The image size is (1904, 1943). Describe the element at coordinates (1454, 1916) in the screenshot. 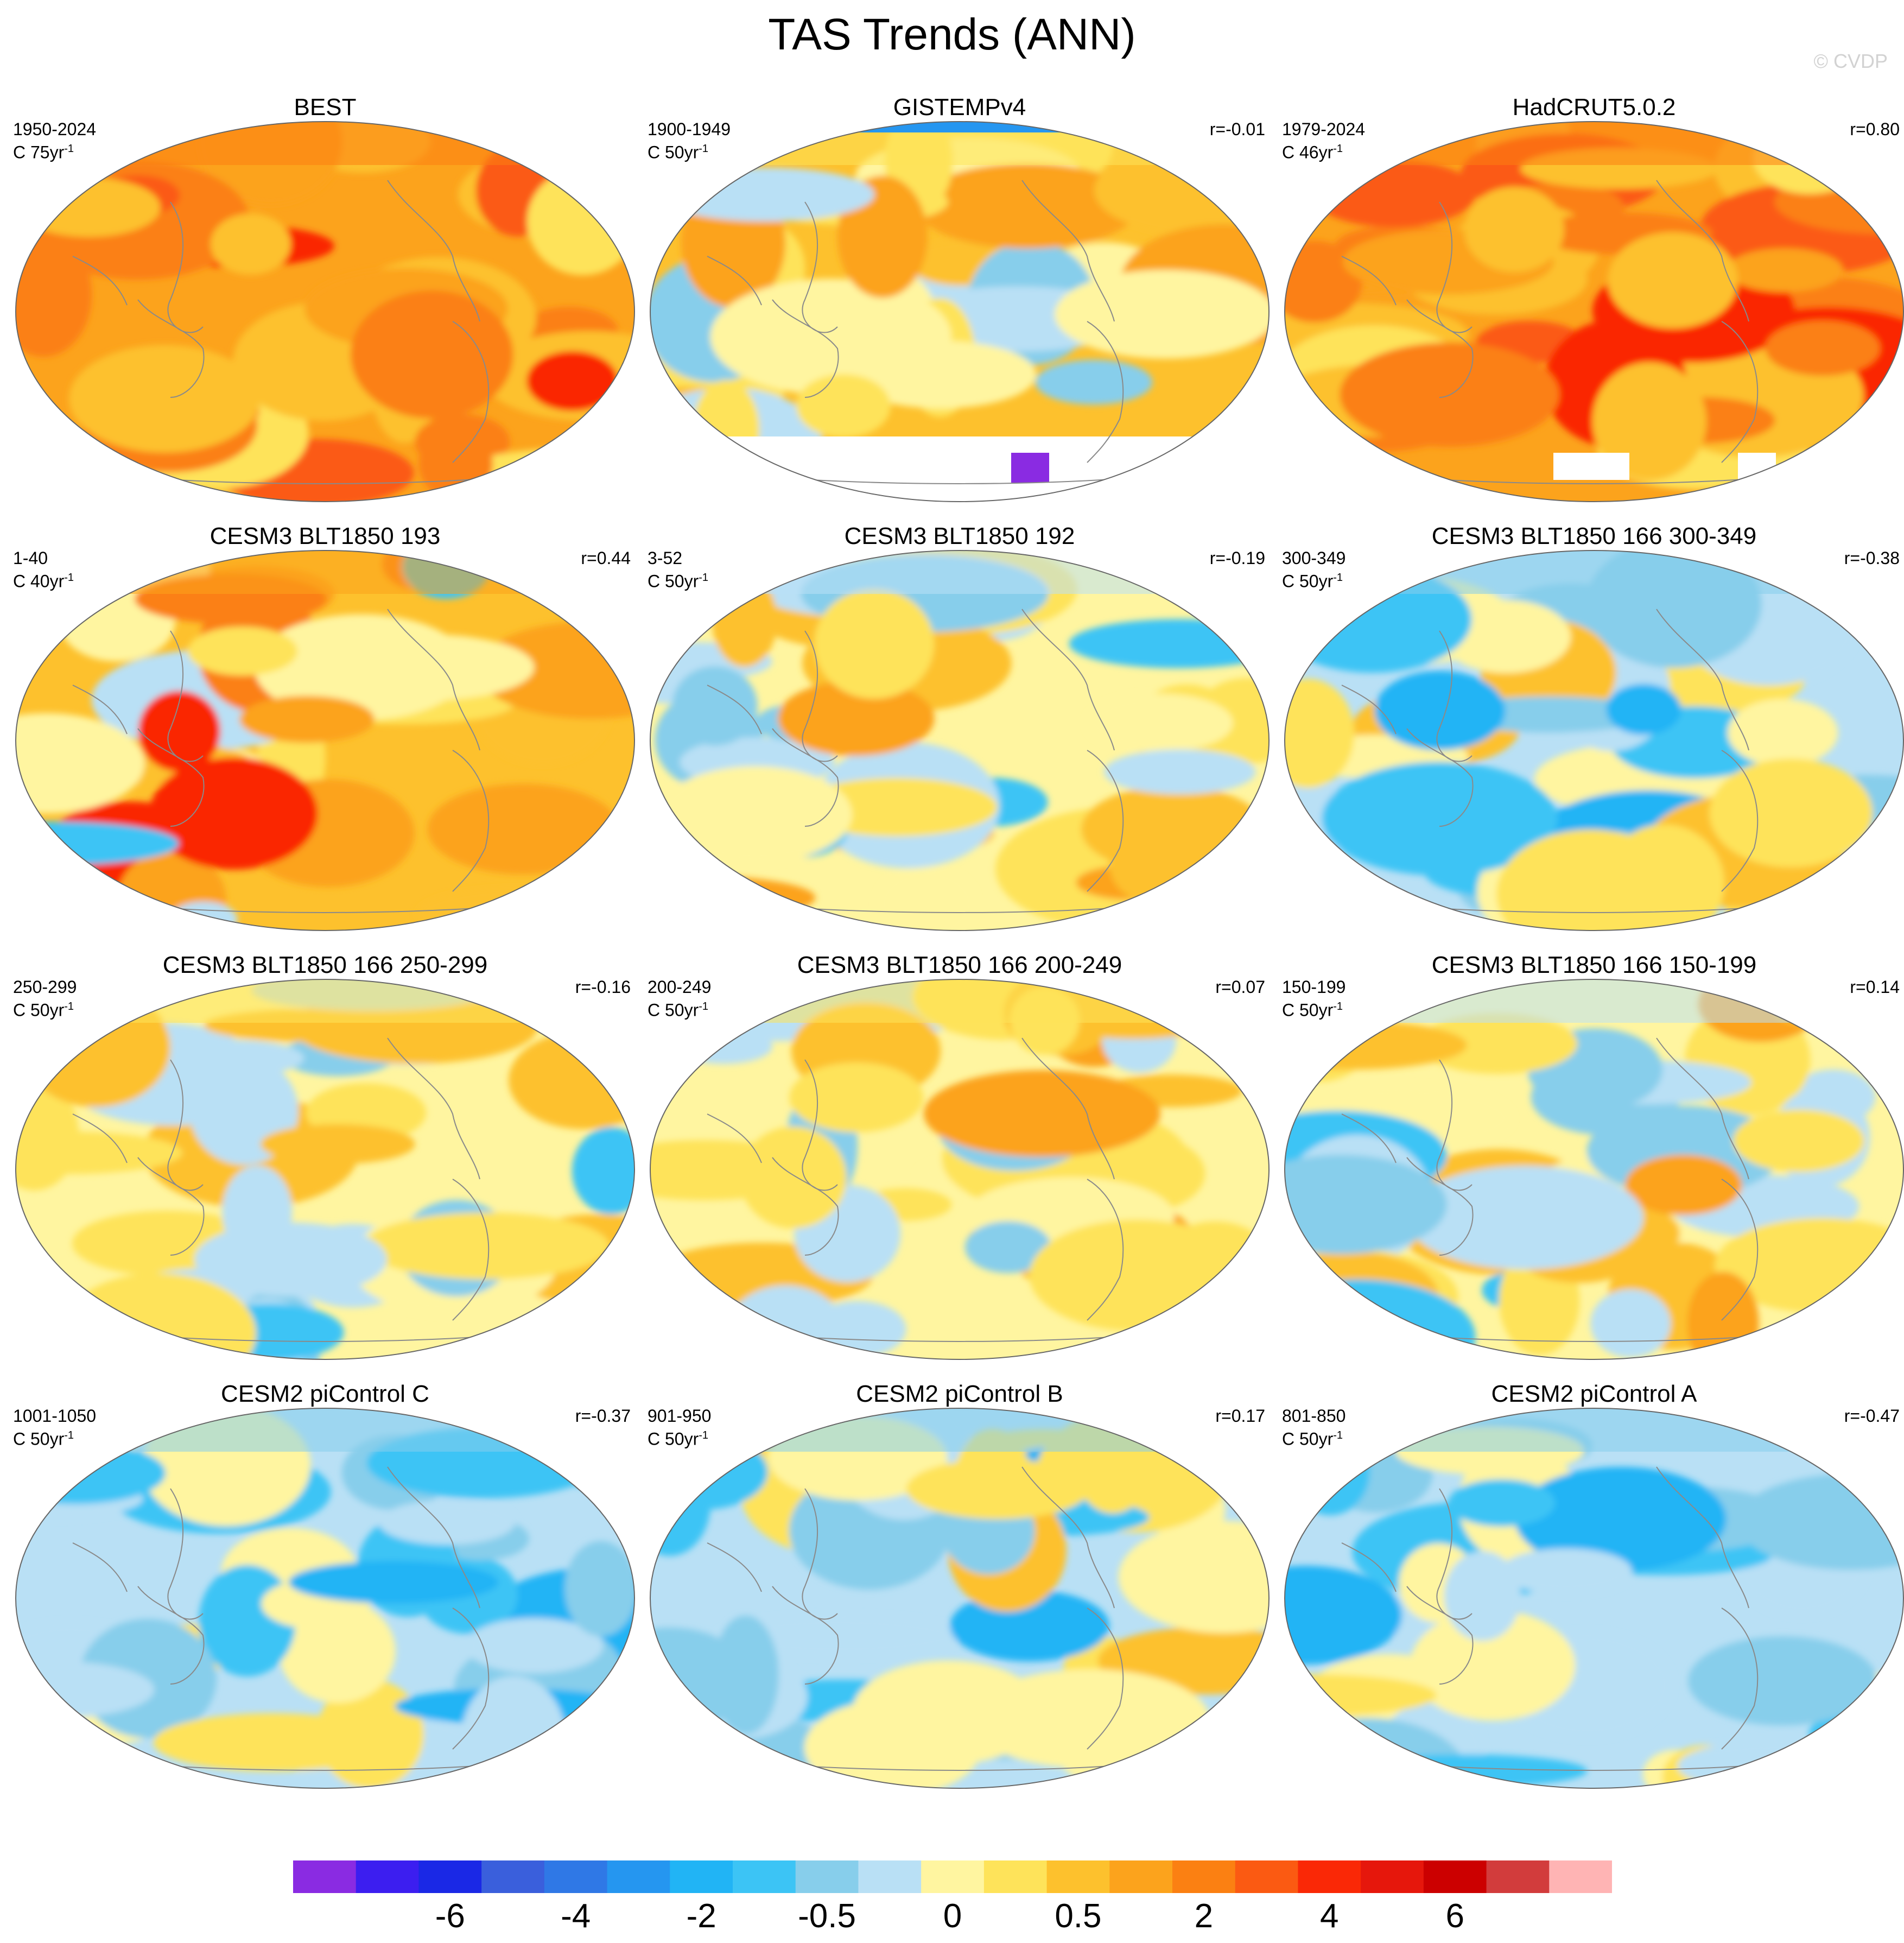

I see `colorbar-tick-label: 6` at that location.